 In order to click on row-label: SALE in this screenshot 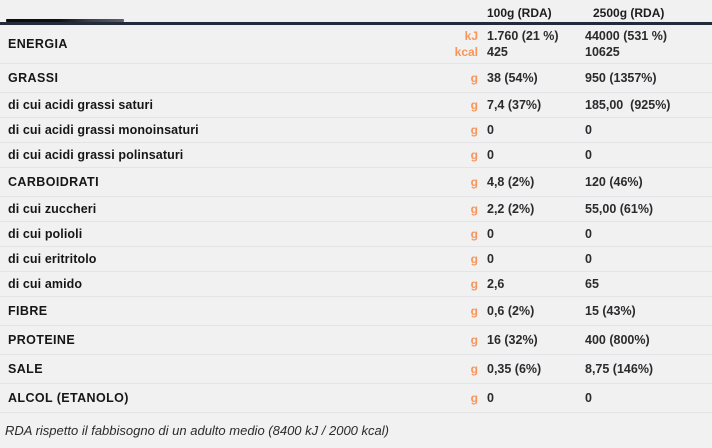, I will do `click(25, 369)`.